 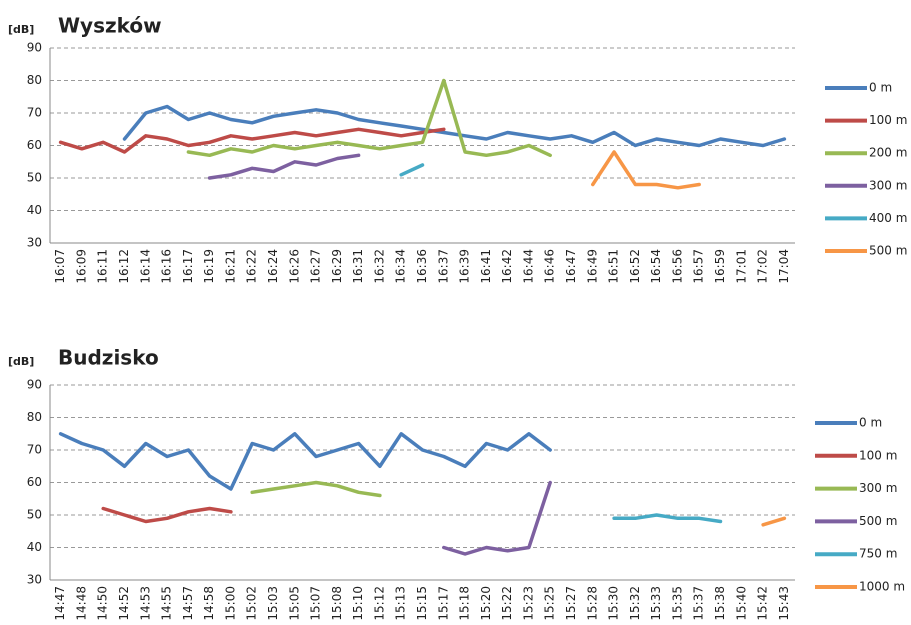 I want to click on x-tick-label: 15:23, so click(x=528, y=603).